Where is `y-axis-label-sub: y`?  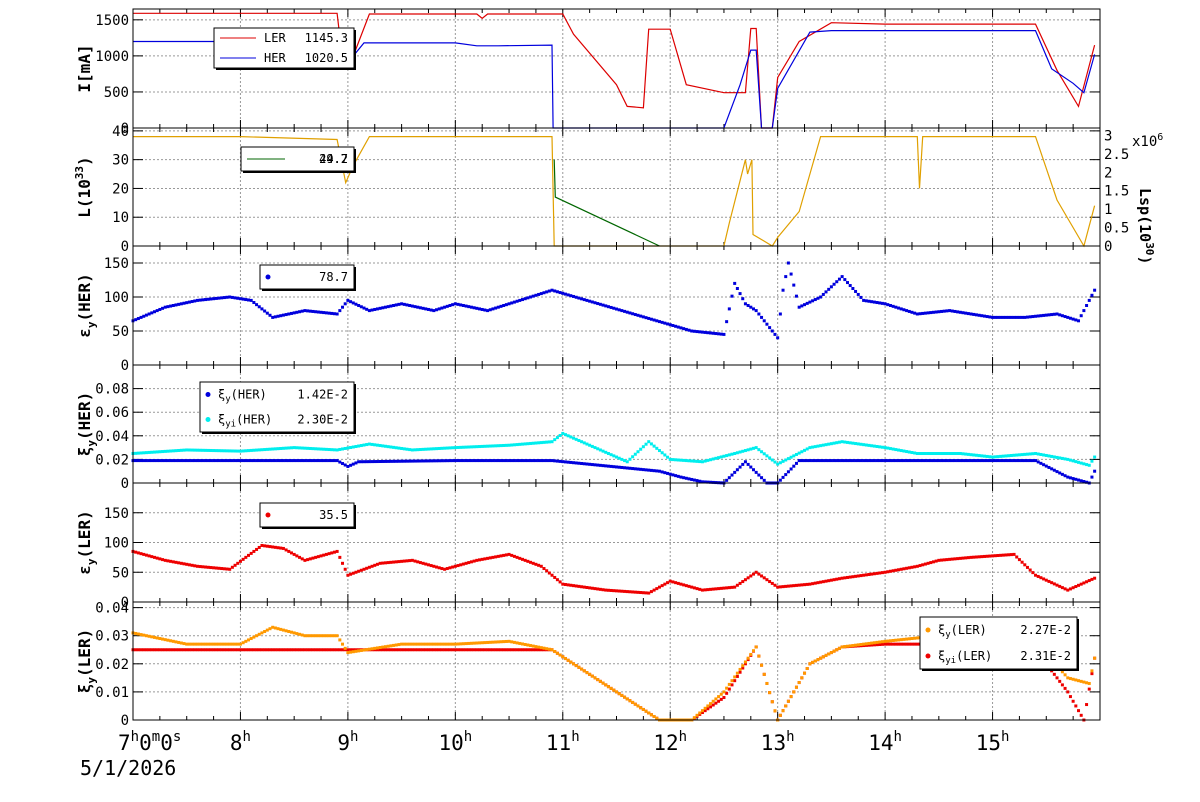
y-axis-label-sub: y is located at coordinates (91, 561).